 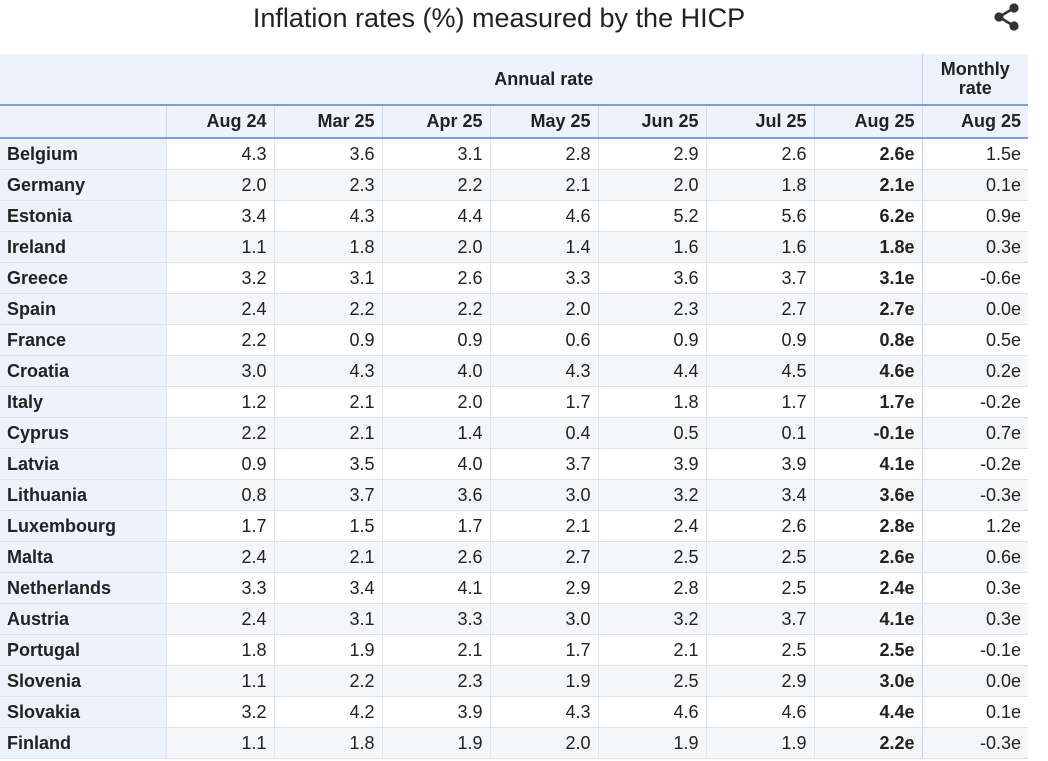 I want to click on country-cell: Austria, so click(x=83, y=619).